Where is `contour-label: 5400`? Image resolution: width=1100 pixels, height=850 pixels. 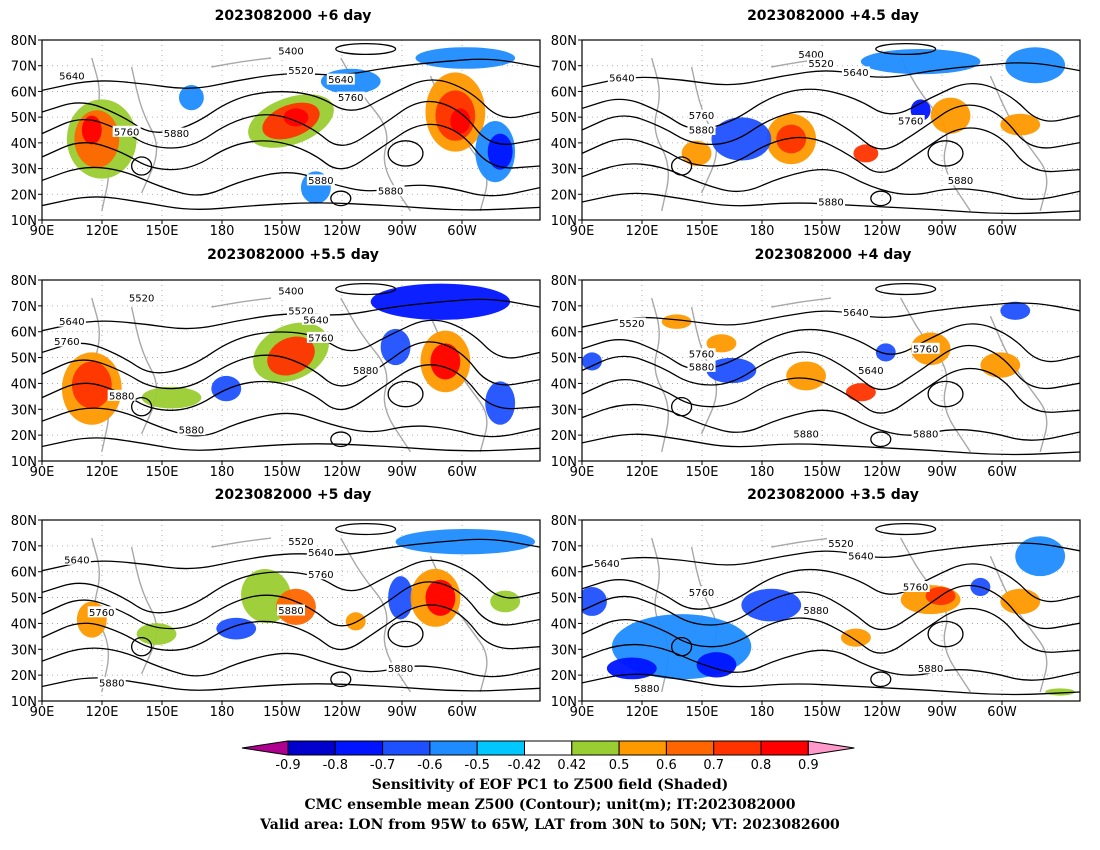
contour-label: 5400 is located at coordinates (810, 55).